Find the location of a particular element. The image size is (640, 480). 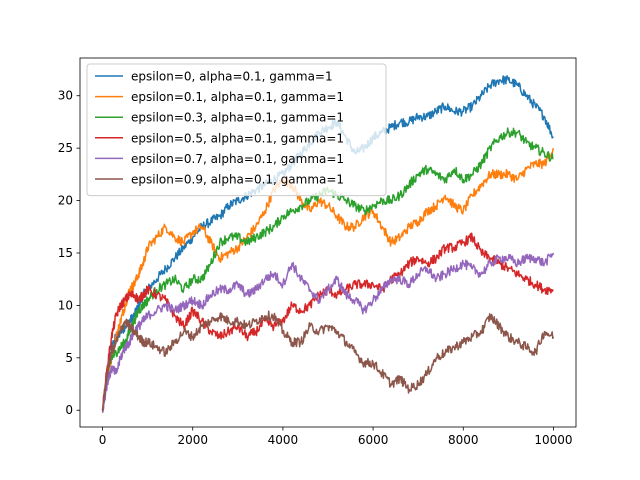

x-tick-label: 4000 is located at coordinates (283, 440).